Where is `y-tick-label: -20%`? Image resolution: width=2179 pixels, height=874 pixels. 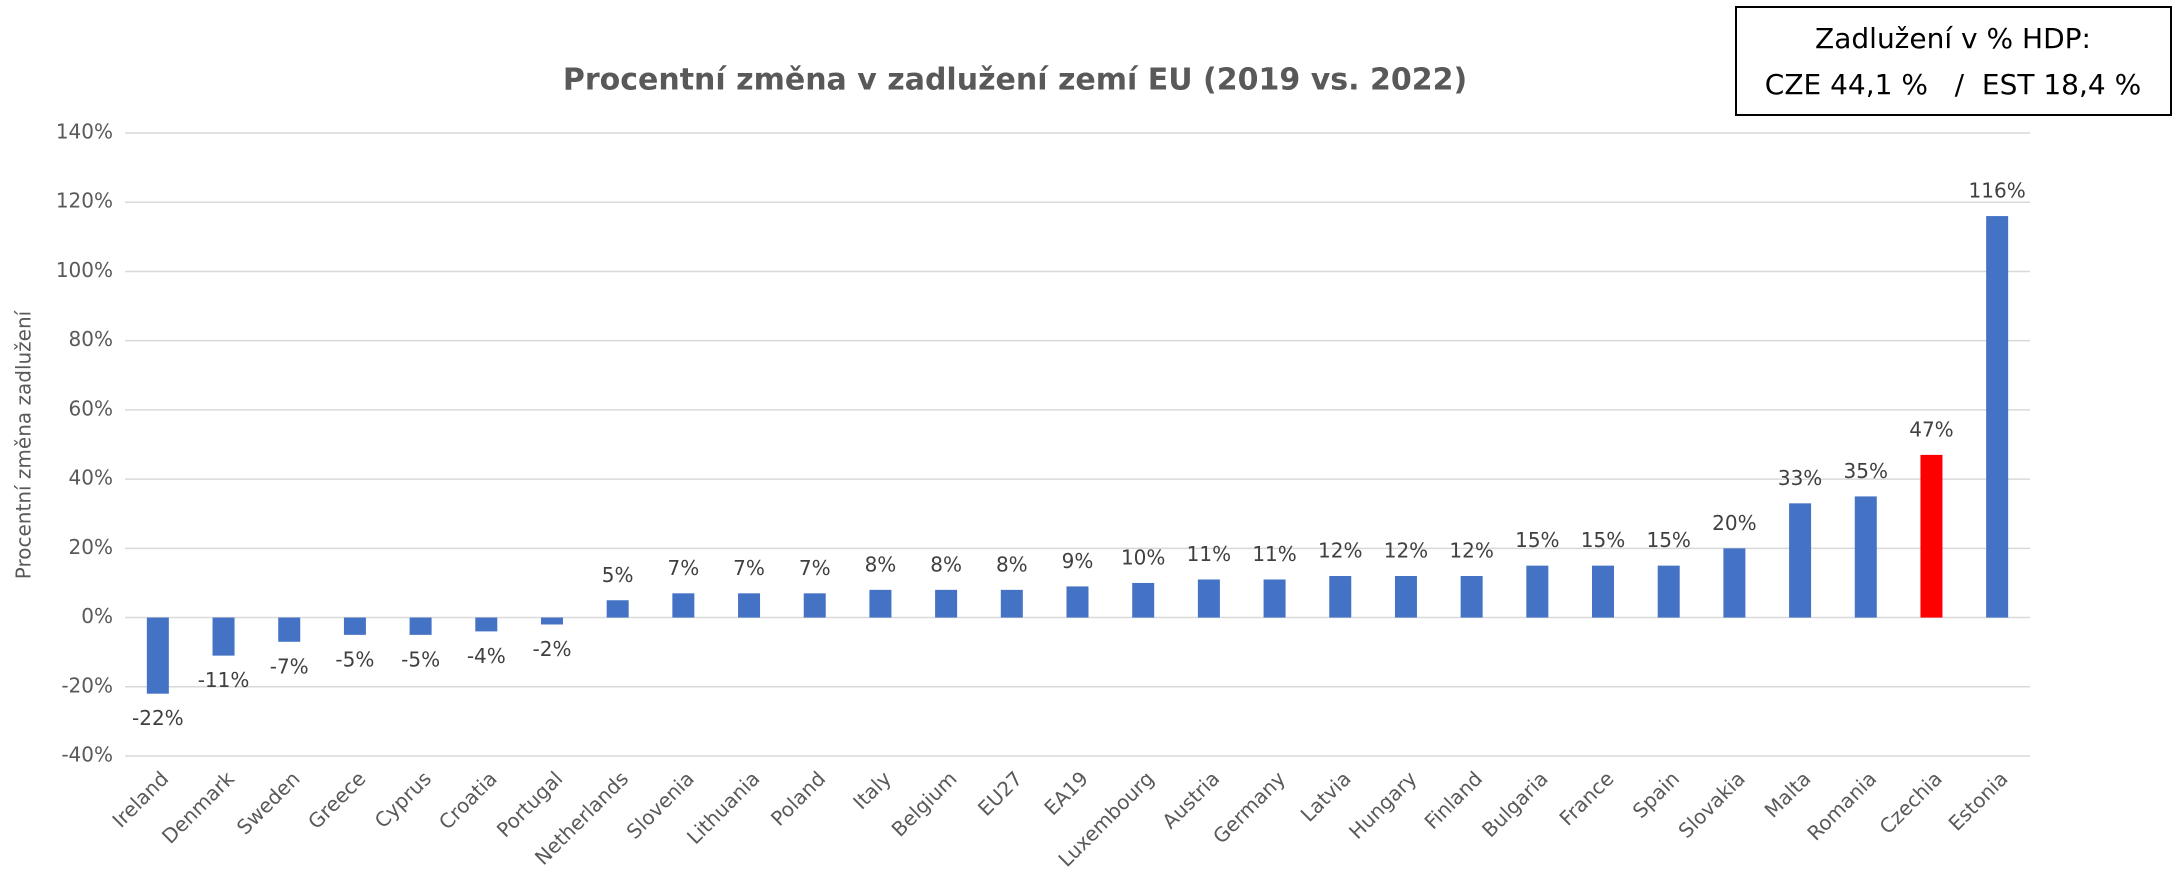
y-tick-label: -20% is located at coordinates (87, 685).